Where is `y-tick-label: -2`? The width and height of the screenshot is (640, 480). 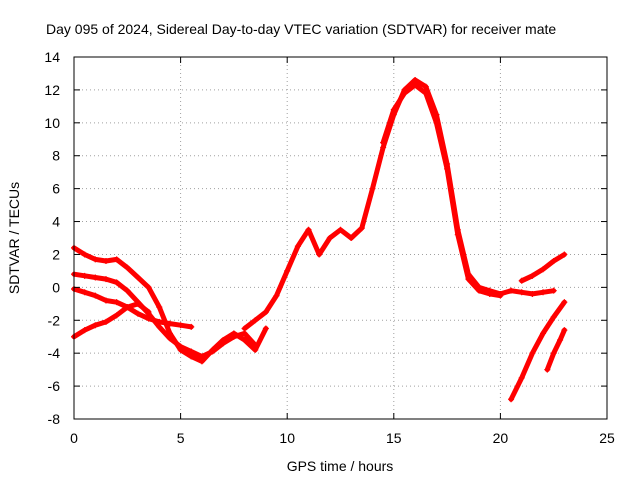
y-tick-label: -2 is located at coordinates (54, 320).